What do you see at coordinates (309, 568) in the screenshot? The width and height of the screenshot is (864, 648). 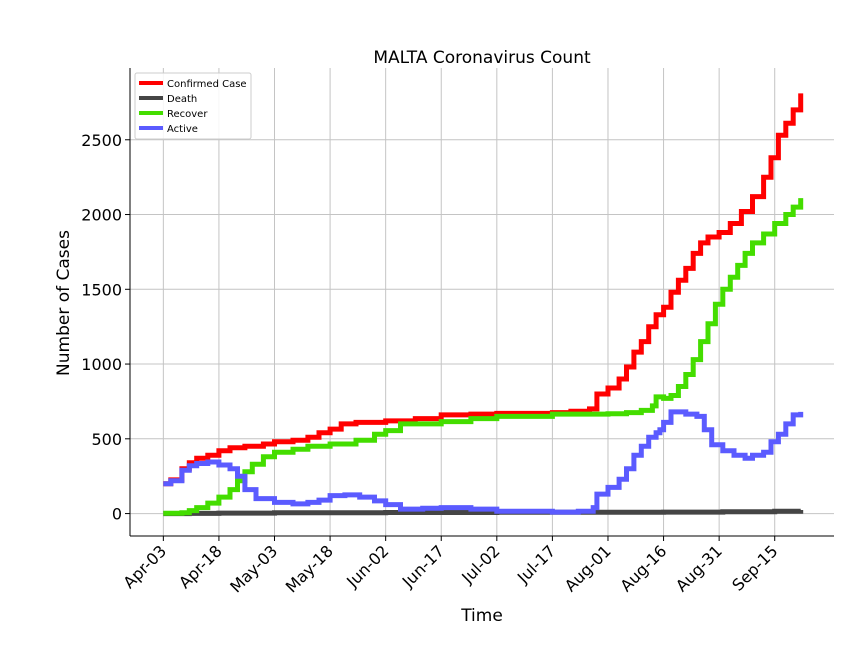 I see `x-tick-label: May-18` at bounding box center [309, 568].